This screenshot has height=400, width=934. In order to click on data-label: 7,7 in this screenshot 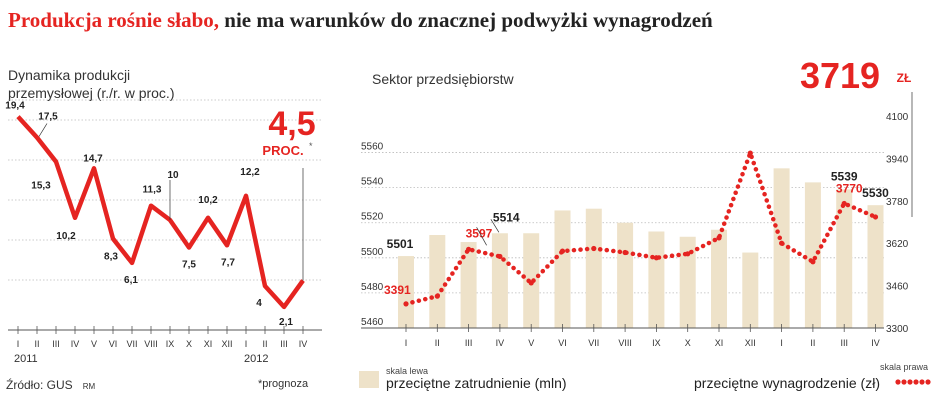, I will do `click(228, 262)`.